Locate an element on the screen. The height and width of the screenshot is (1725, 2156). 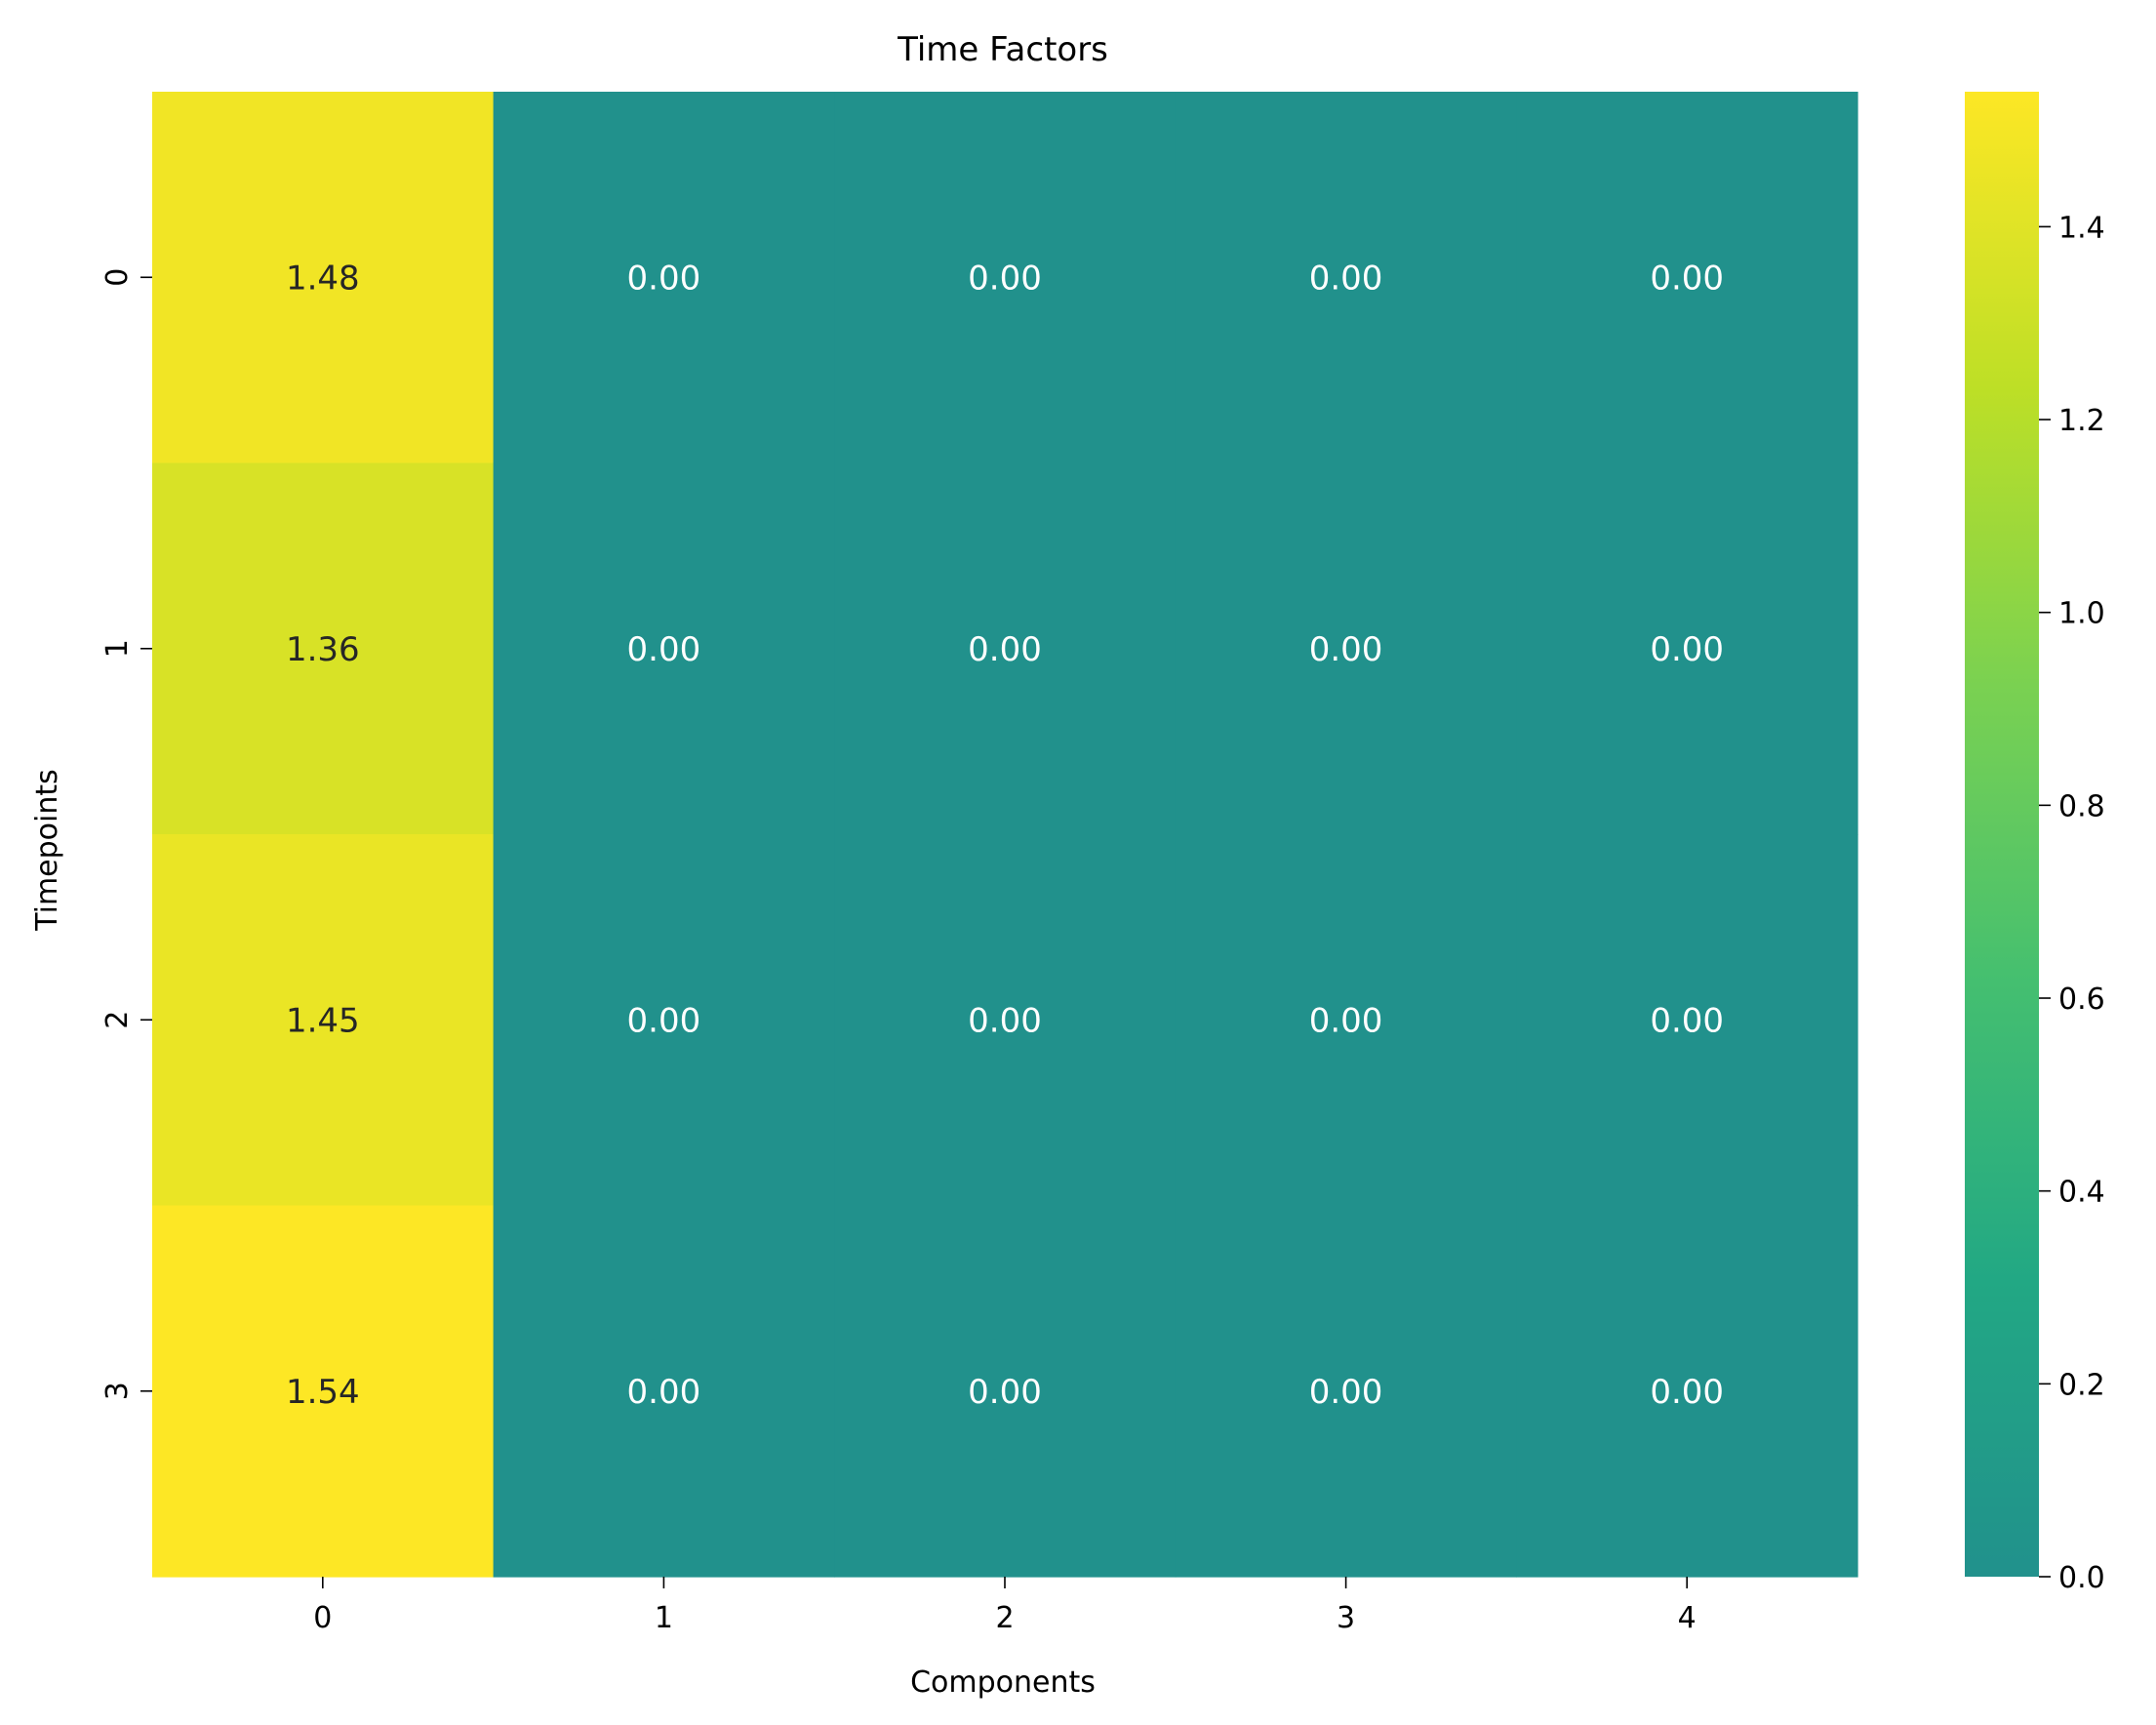
colorbar-tick-label: 0.2 is located at coordinates (2081, 1385).